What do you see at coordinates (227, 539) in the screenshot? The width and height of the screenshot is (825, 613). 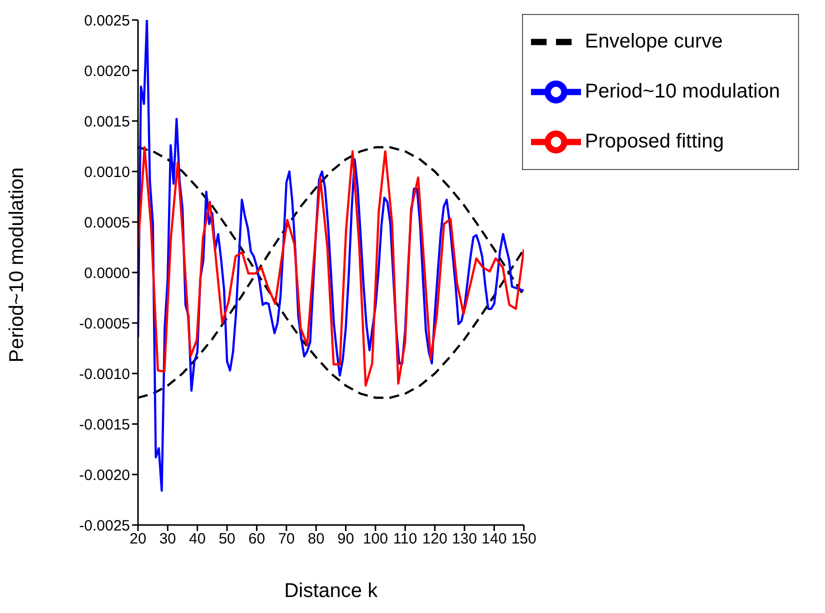 I see `x-tick-label: 50` at bounding box center [227, 539].